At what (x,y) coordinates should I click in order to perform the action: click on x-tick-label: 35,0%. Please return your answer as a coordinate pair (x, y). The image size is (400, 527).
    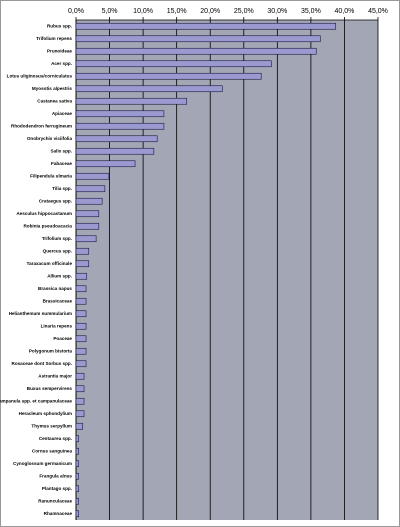
    Looking at the image, I should click on (311, 11).